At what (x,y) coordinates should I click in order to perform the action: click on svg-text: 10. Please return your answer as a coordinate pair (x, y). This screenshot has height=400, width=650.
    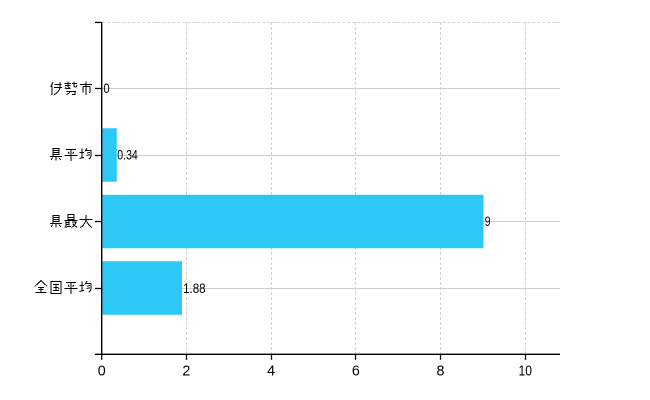
    Looking at the image, I should click on (525, 371).